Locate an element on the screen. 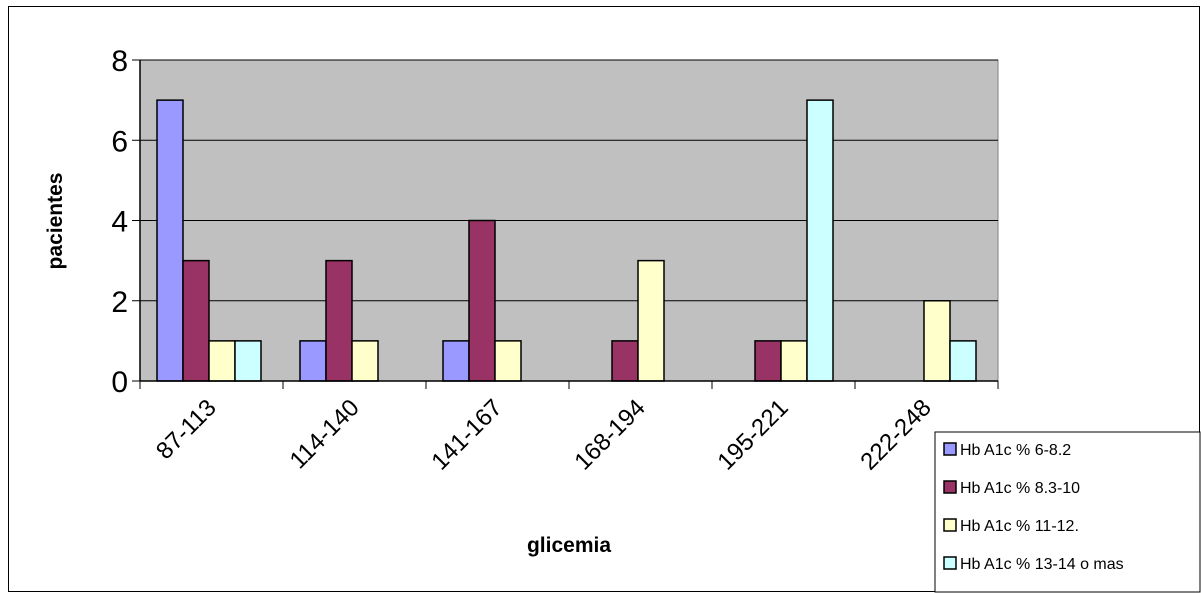  y-tick-label: 8 is located at coordinates (119, 61).